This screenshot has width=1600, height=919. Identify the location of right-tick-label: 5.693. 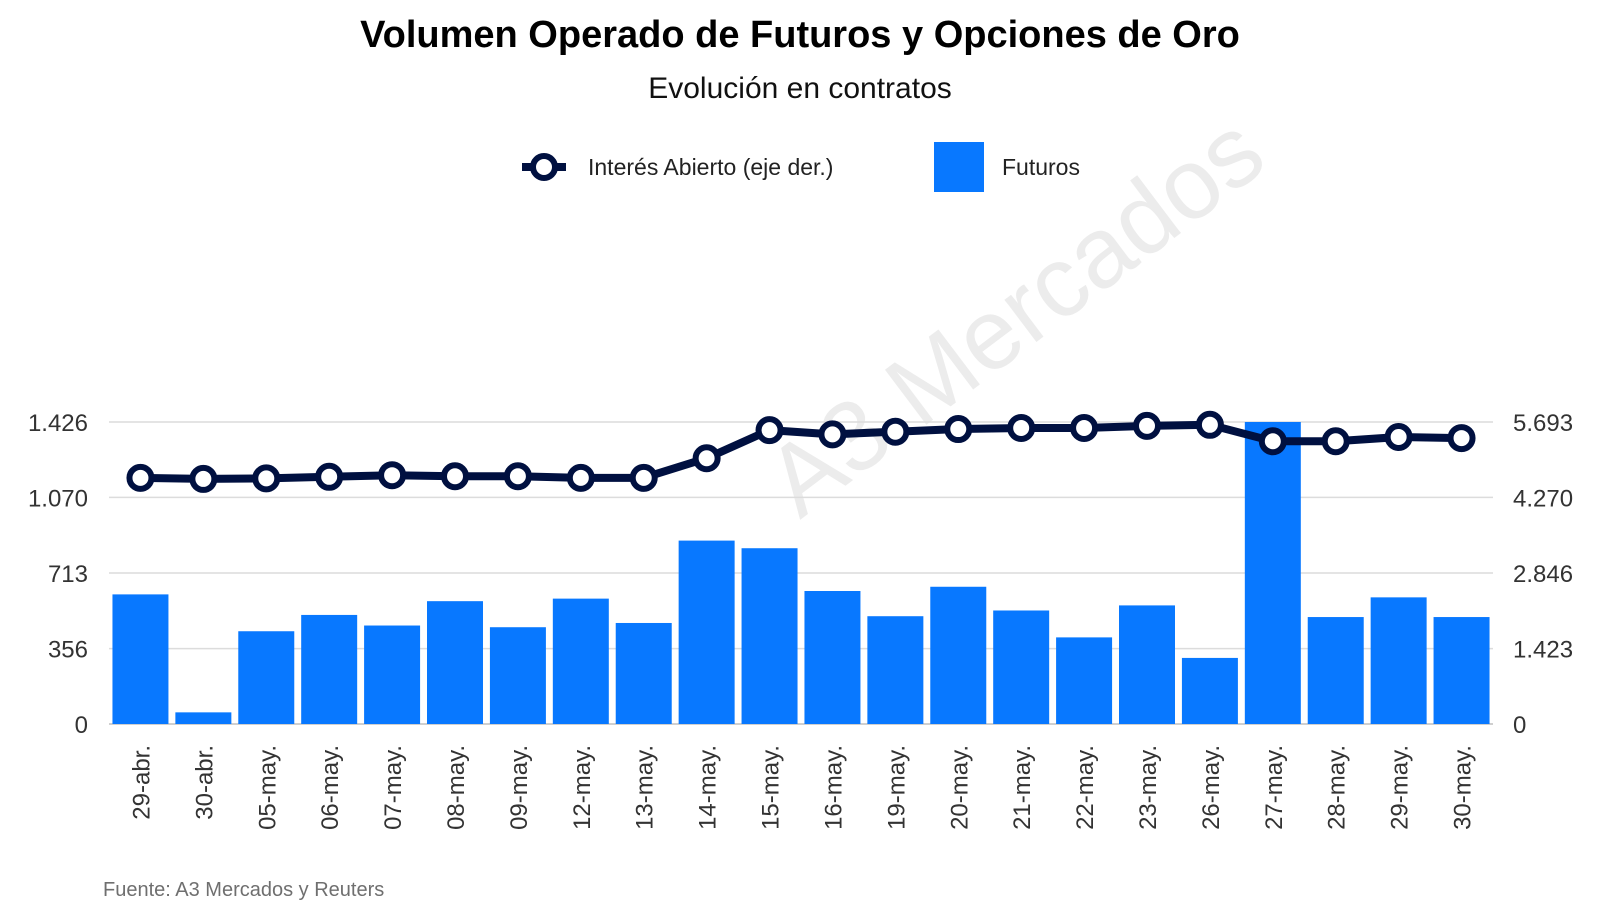
(1543, 423).